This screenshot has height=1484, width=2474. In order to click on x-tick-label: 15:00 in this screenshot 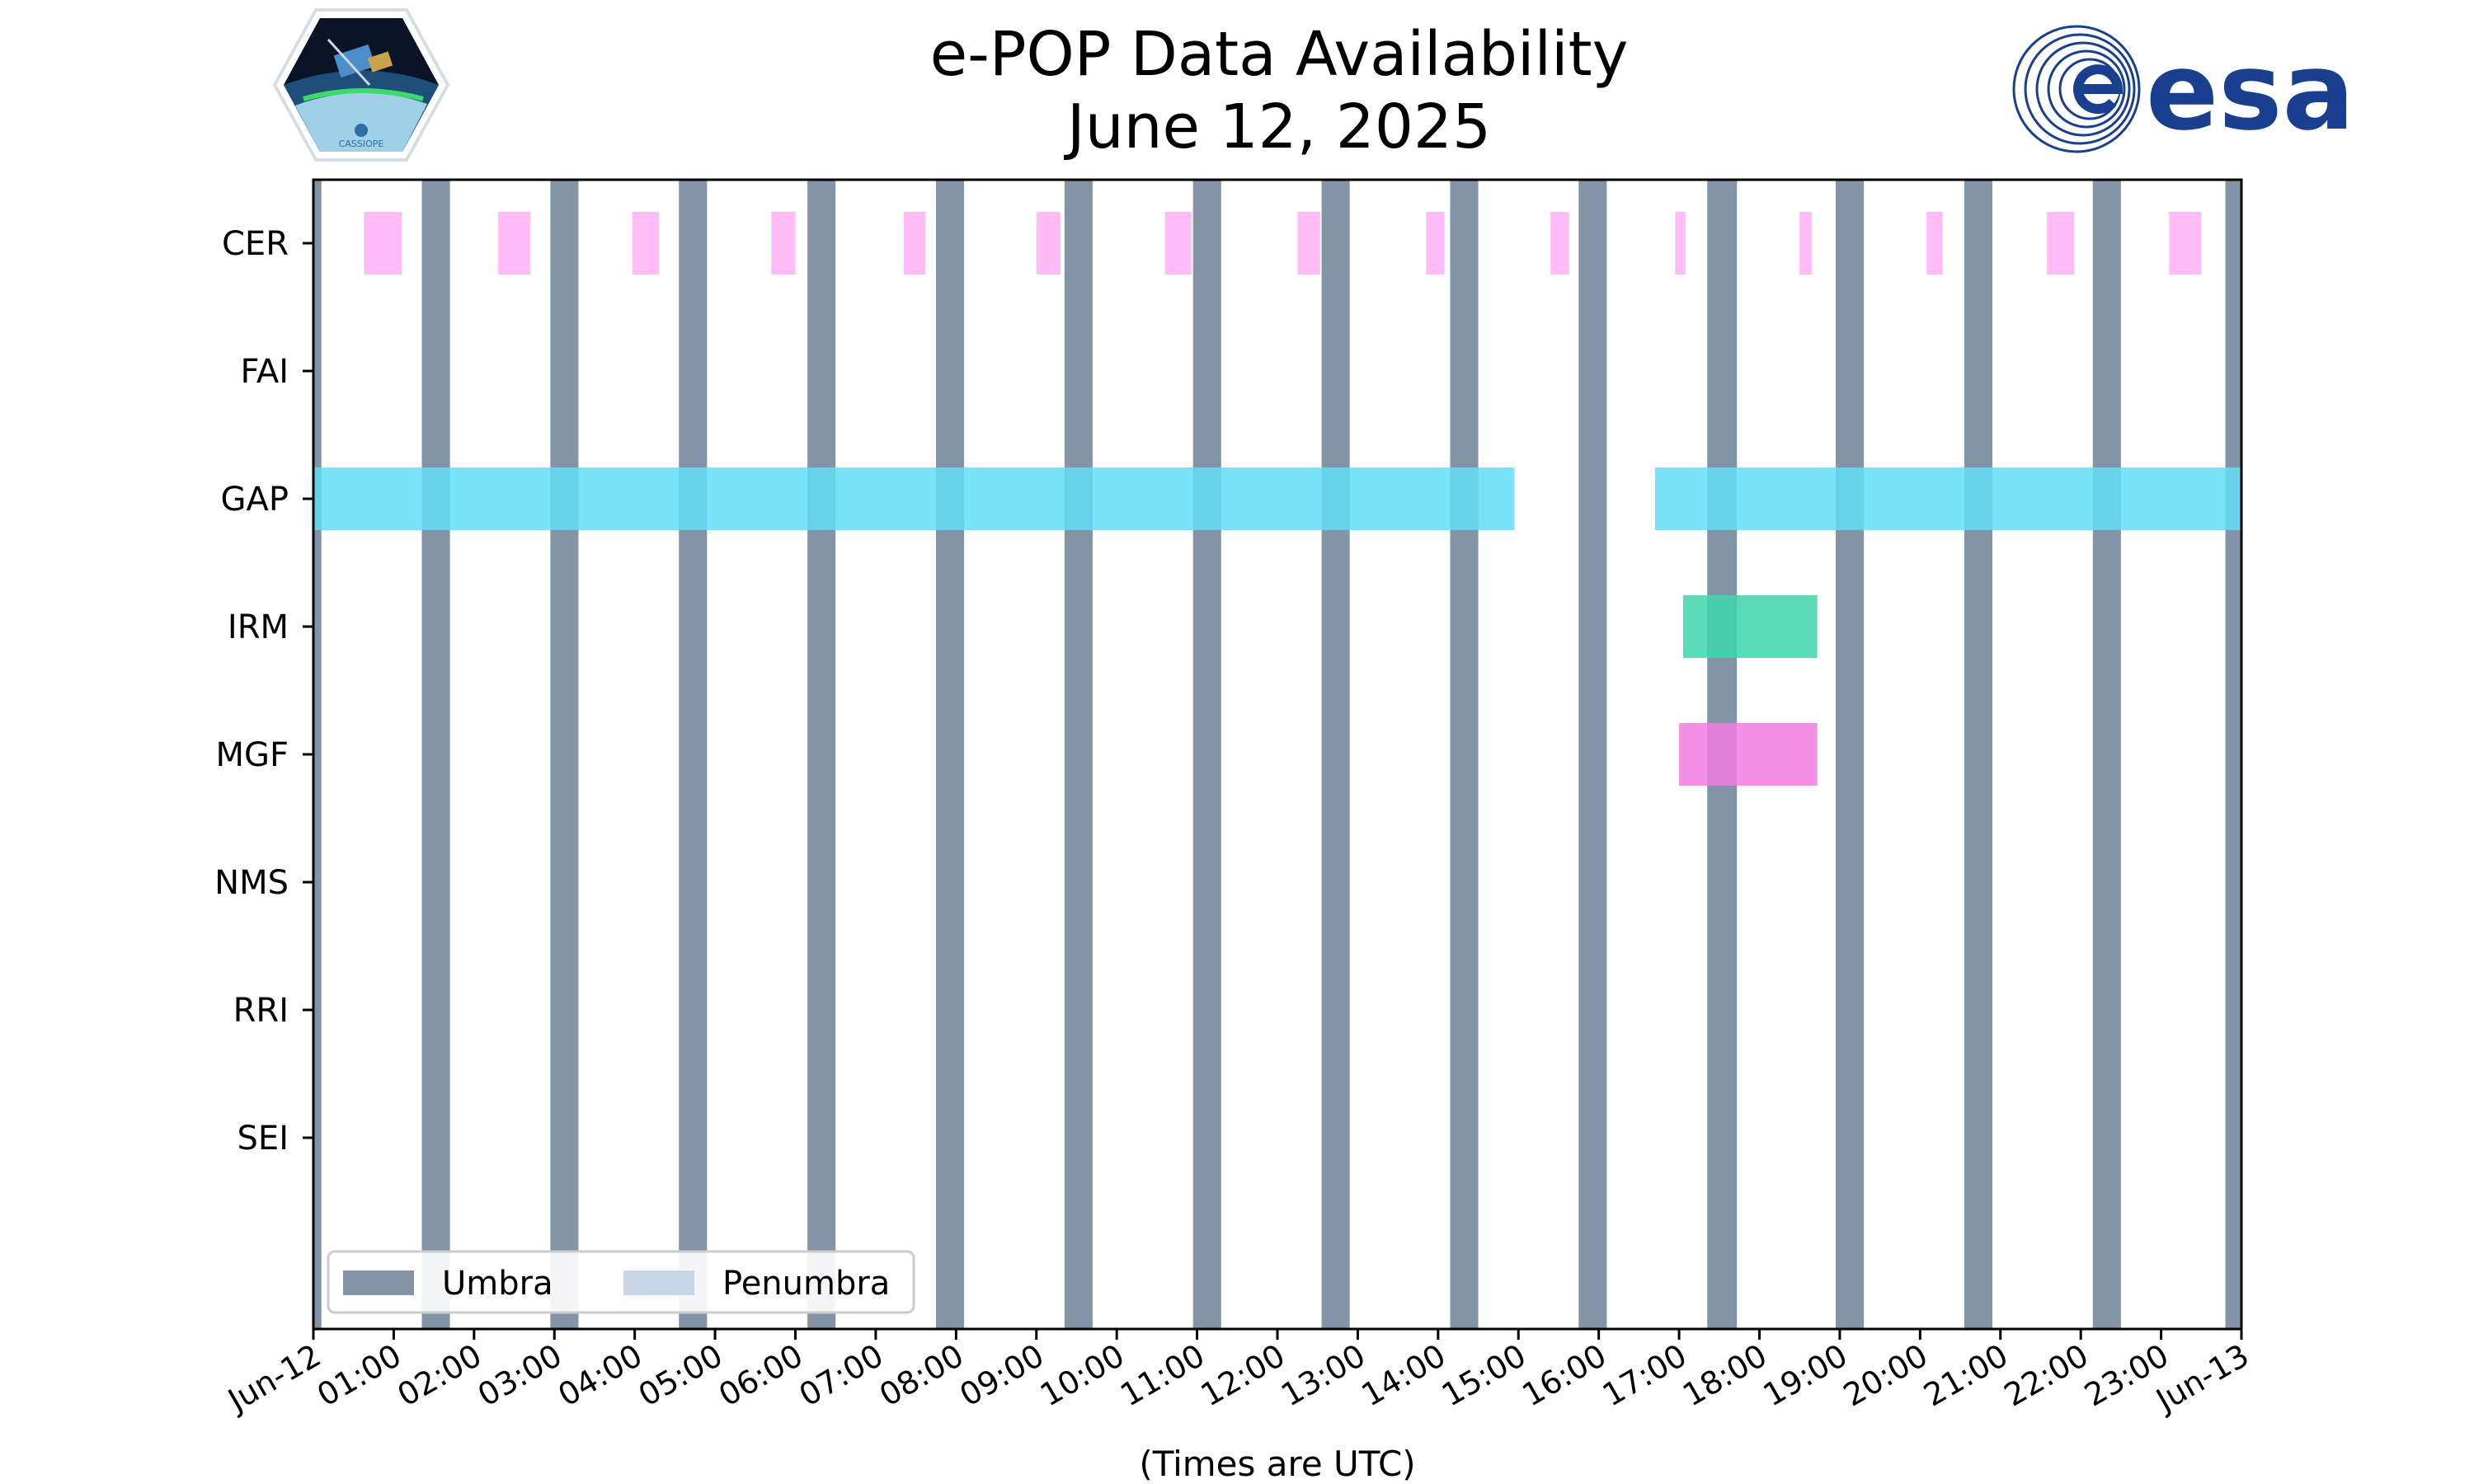, I will do `click(1484, 1375)`.